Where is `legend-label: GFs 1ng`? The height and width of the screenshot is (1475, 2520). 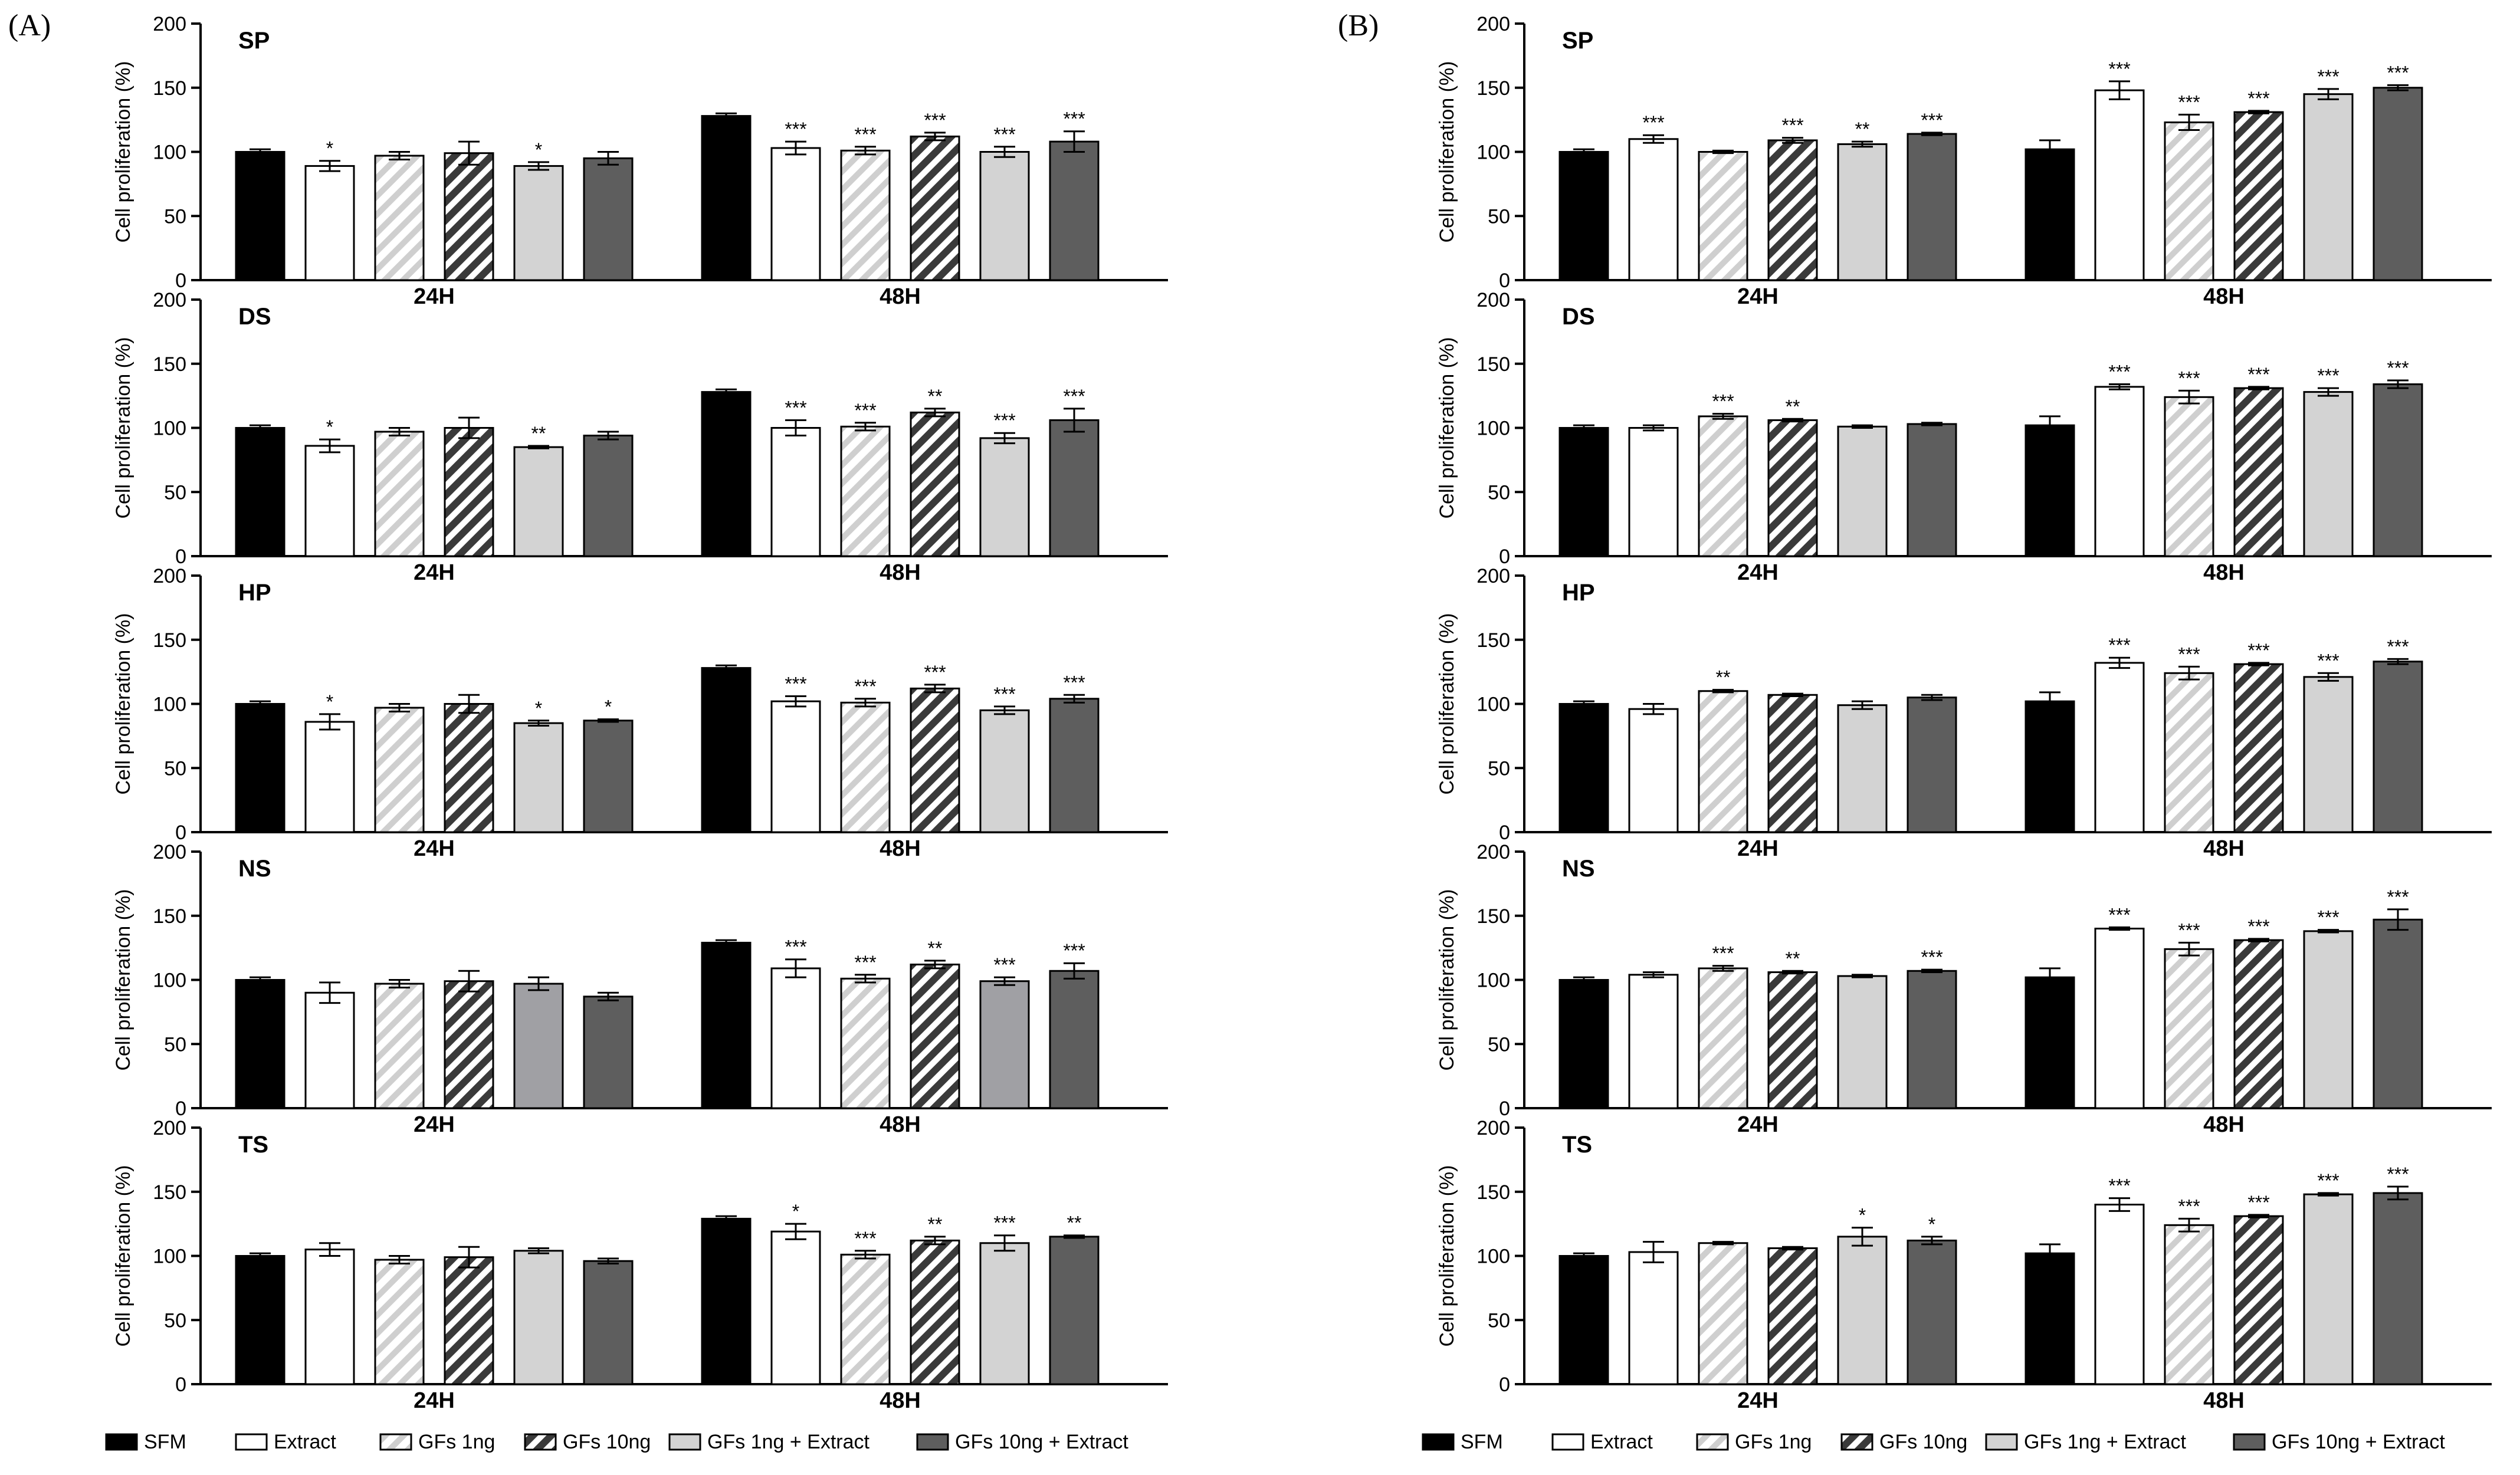 legend-label: GFs 1ng is located at coordinates (1773, 1442).